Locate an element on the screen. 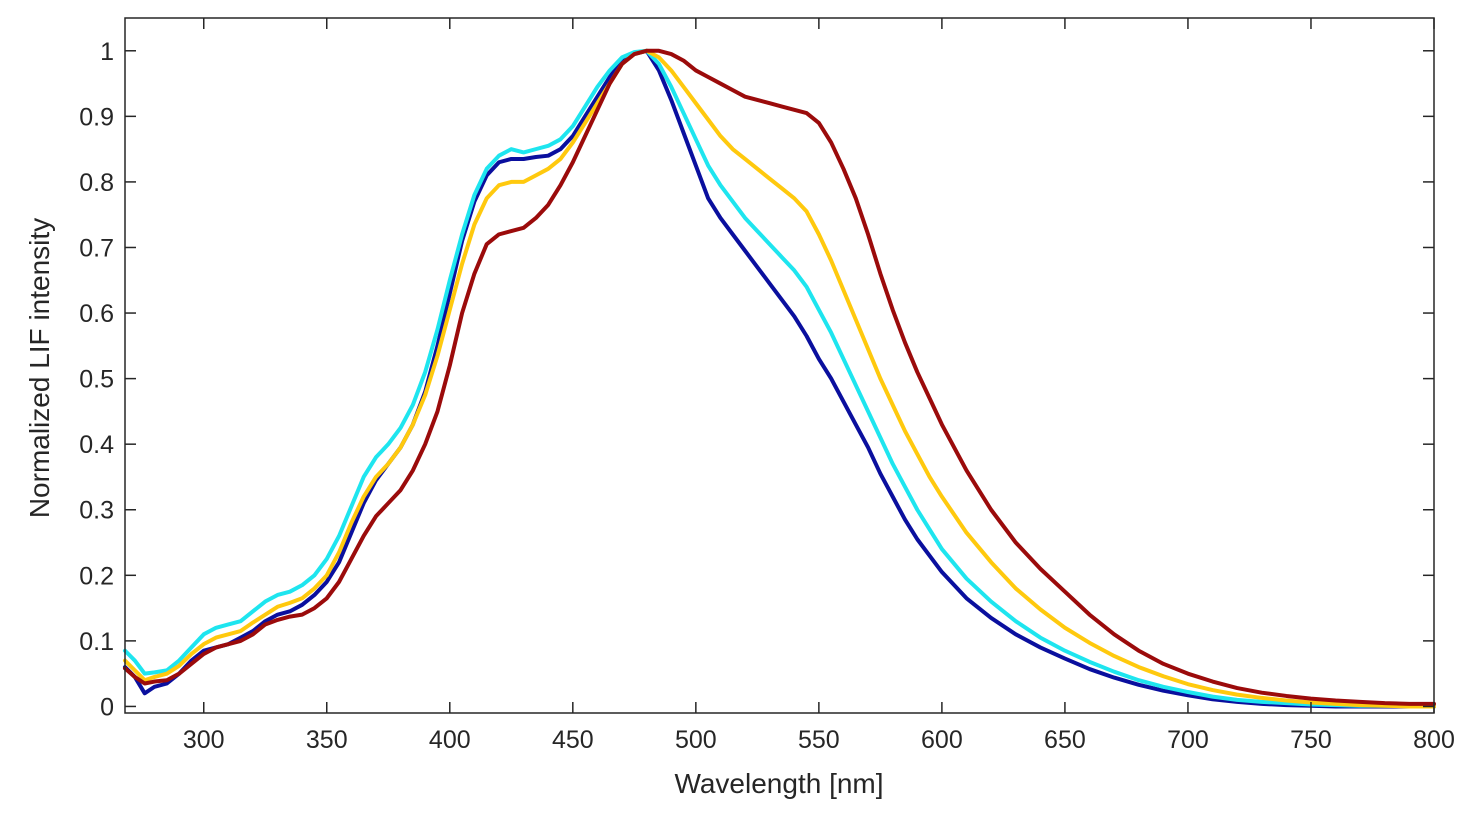  x-tick-label: 400 is located at coordinates (450, 740).